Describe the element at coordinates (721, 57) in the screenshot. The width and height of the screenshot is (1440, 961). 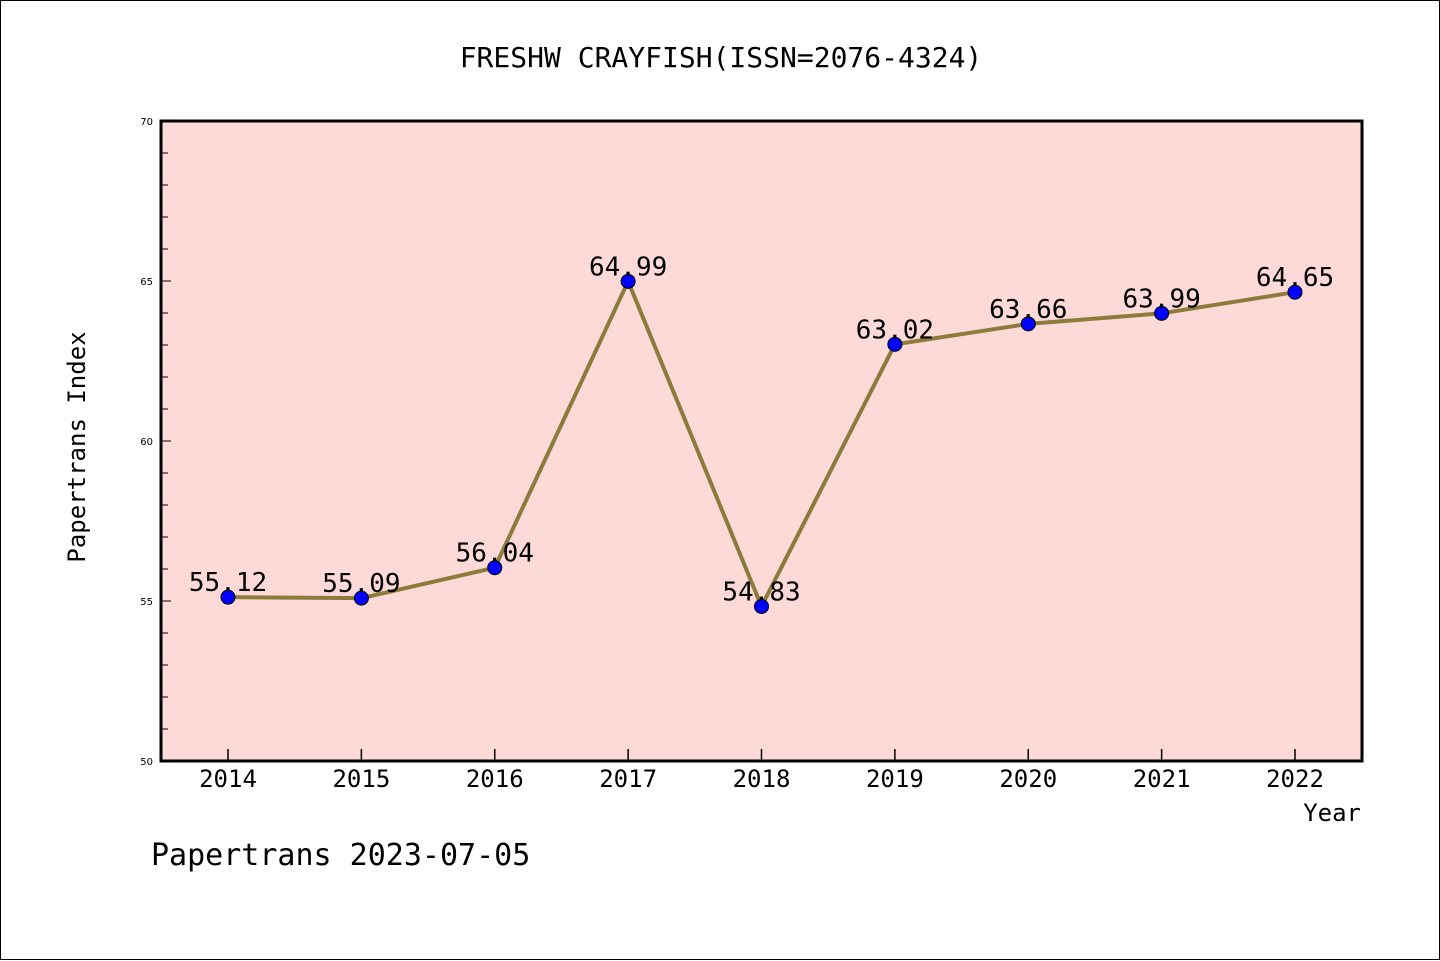
I see `chart-title: FRESHW CRAYFISH(ISSN=2076-4324)` at that location.